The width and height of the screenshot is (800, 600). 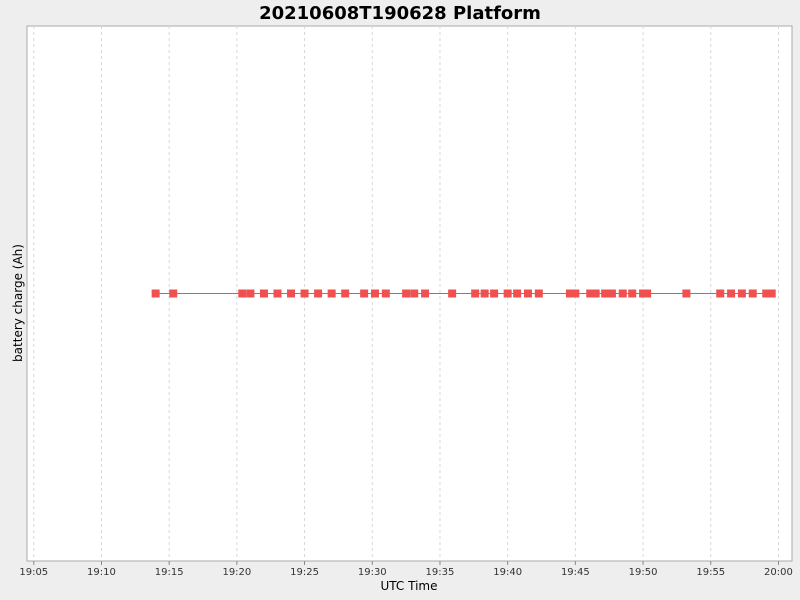 What do you see at coordinates (33, 572) in the screenshot?
I see `x-tick-label: 19:05` at bounding box center [33, 572].